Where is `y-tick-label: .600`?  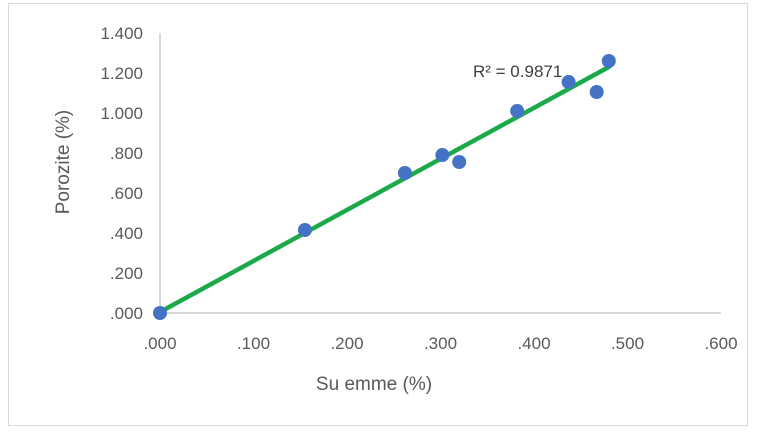
y-tick-label: .600 is located at coordinates (126, 193).